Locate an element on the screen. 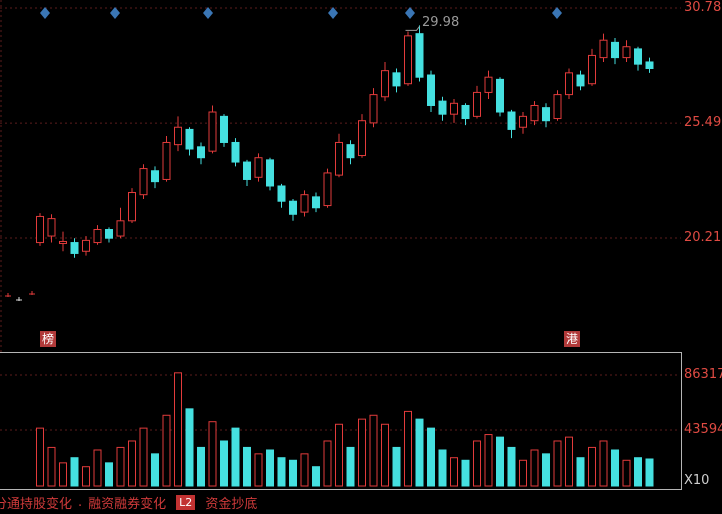 The width and height of the screenshot is (722, 514). tab-fund-bottom: 资金抄底 is located at coordinates (231, 504).